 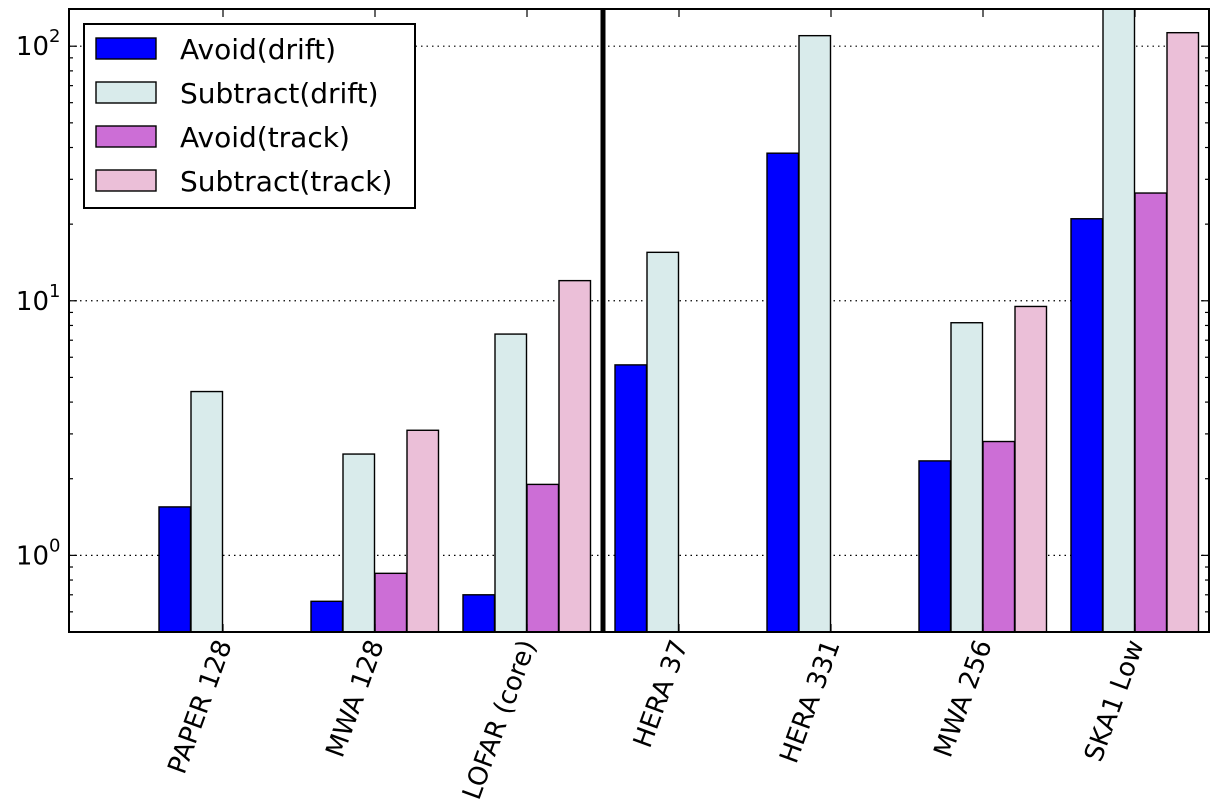 I want to click on x-tick-label: SKA1 Low, so click(x=1115, y=700).